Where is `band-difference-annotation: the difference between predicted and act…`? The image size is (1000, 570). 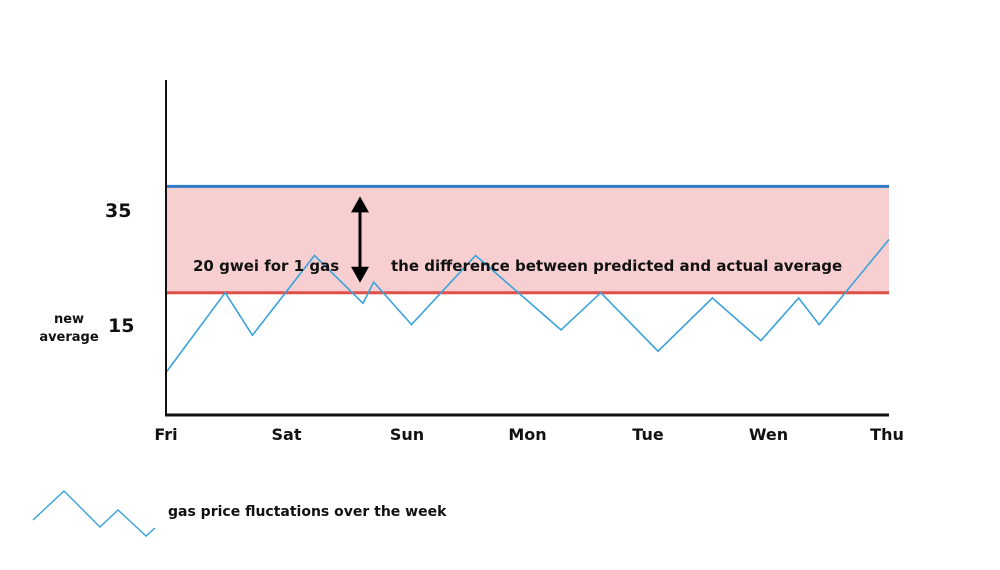
band-difference-annotation: the difference between predicted and act… is located at coordinates (617, 266).